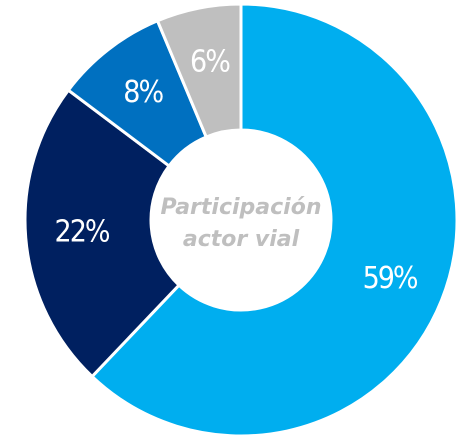 The image size is (467, 441). Describe the element at coordinates (241, 239) in the screenshot. I see `center-label: actor vial` at that location.